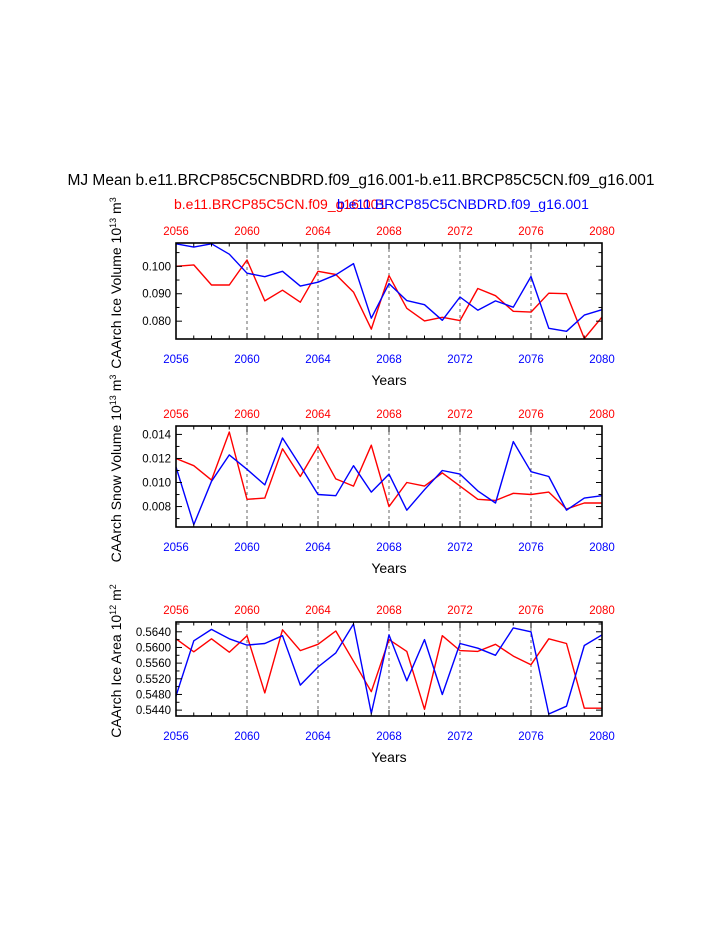 Image resolution: width=723 pixels, height=935 pixels. I want to click on y-tick-label: 0.014, so click(156, 435).